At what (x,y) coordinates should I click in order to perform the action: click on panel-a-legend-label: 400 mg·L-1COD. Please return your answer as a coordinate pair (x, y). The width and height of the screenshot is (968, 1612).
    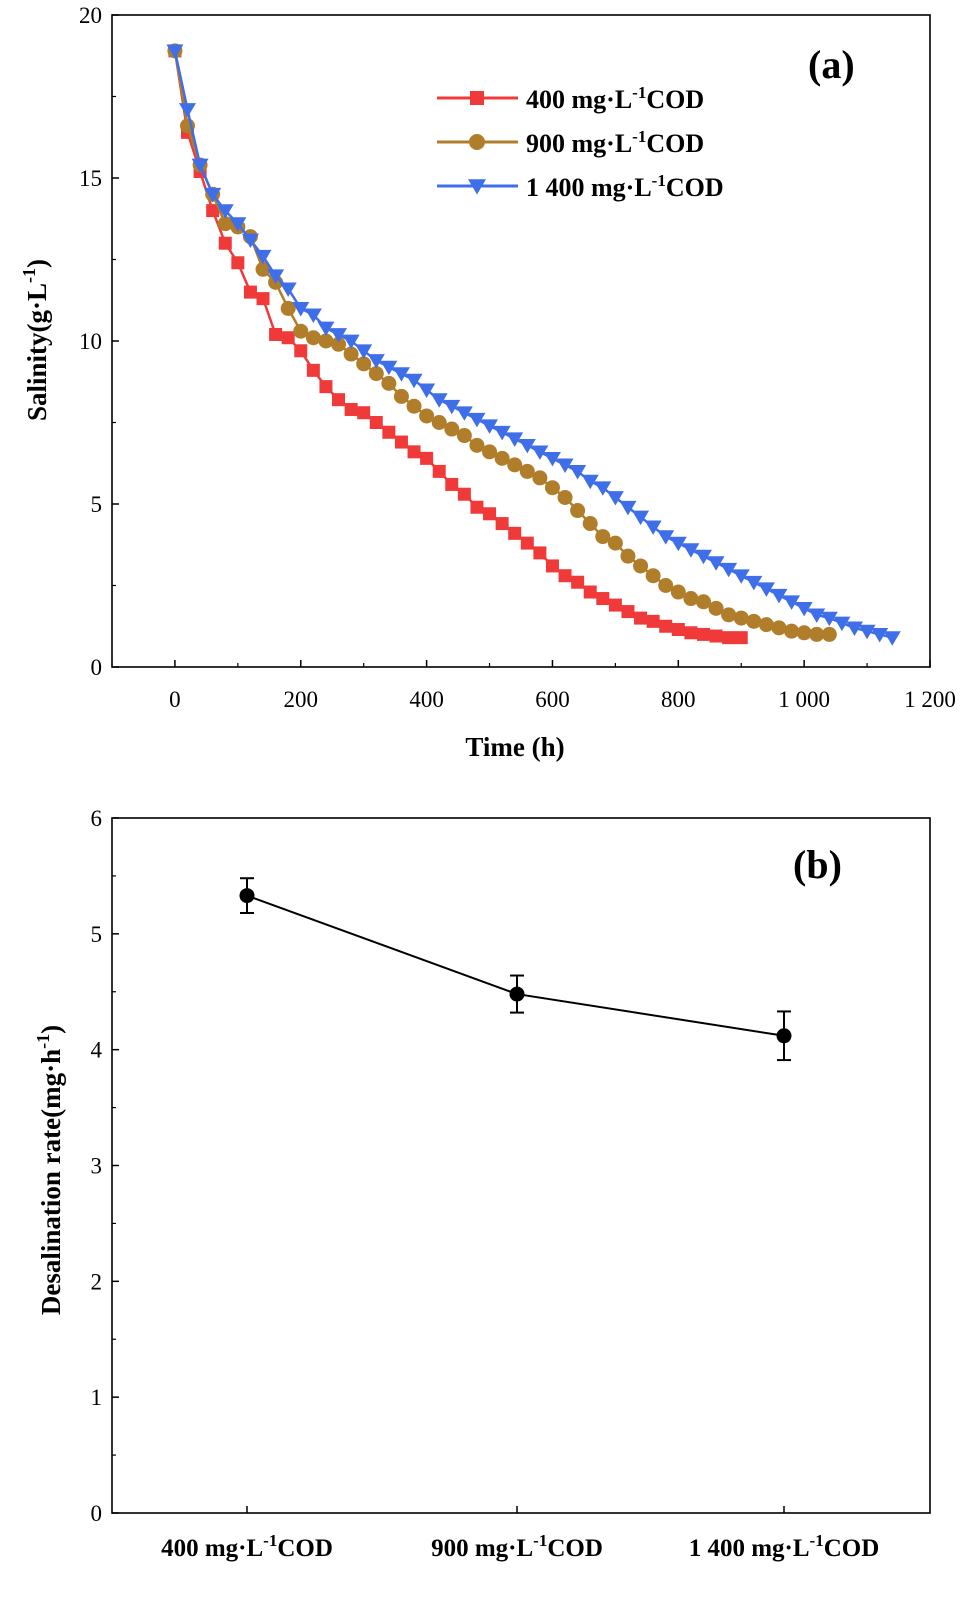
    Looking at the image, I should click on (615, 98).